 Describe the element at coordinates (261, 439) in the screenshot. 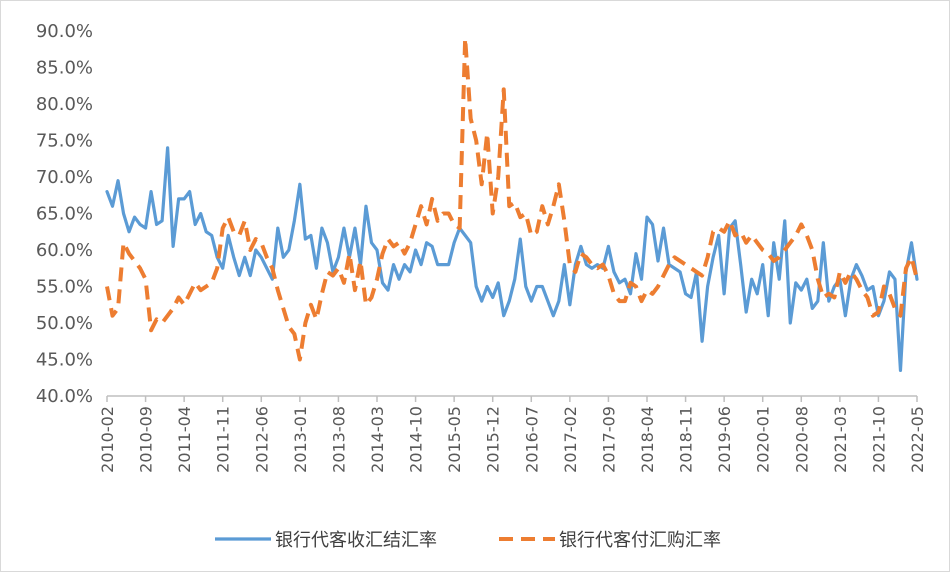

I see `x-tick-label: 2012-06` at that location.